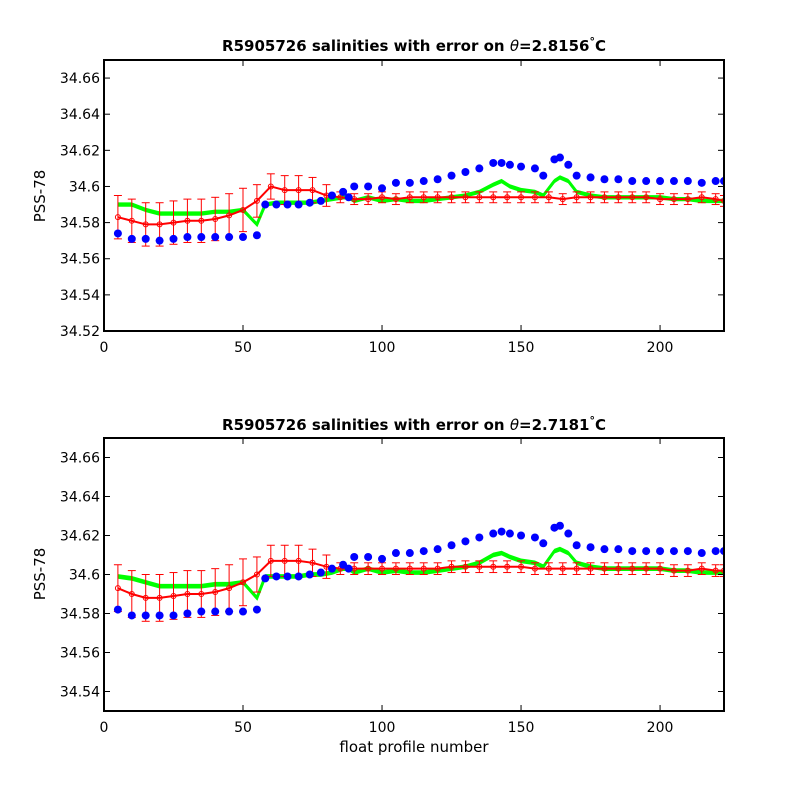  Describe the element at coordinates (80, 654) in the screenshot. I see `y-tick-label: 34.56` at that location.